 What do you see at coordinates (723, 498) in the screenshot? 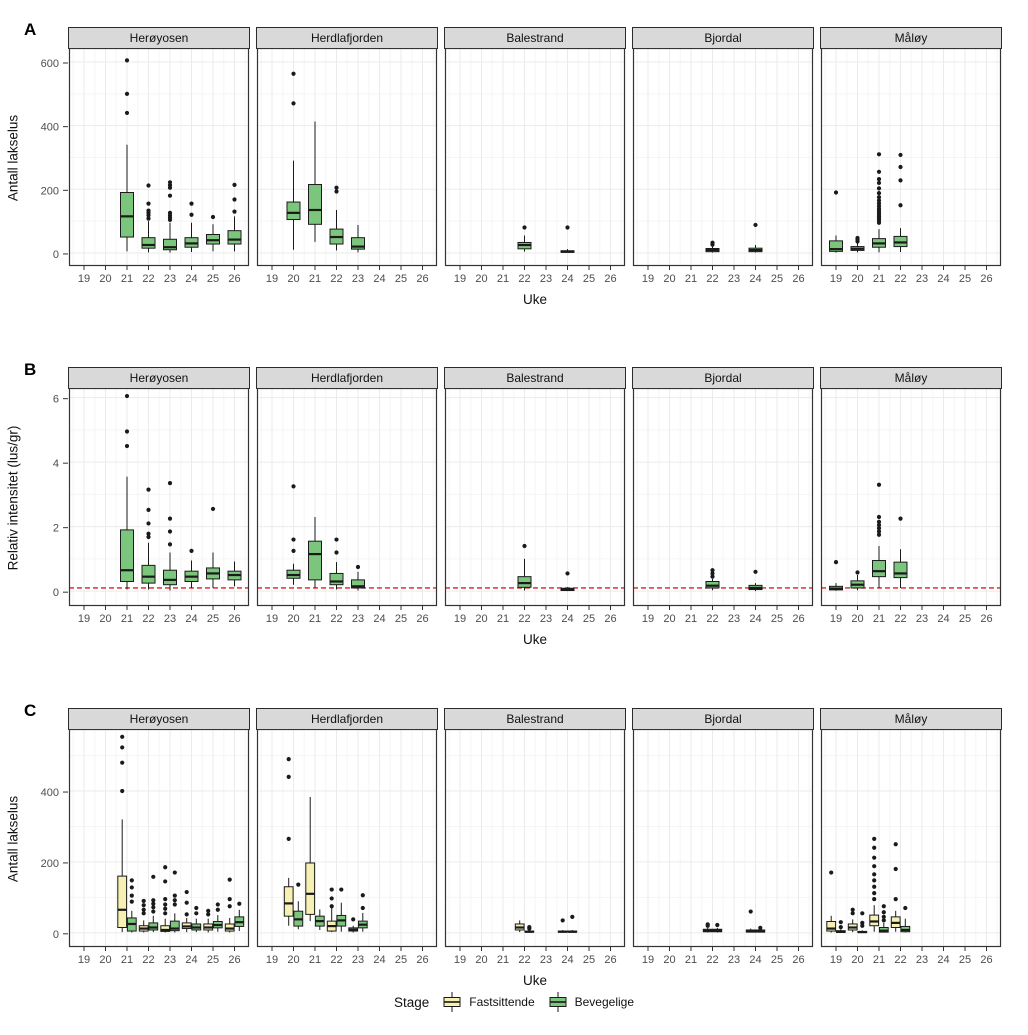
I see `facet-Bjordal: Bjordal 19 20 21 22 23 24 25 26` at bounding box center [723, 498].